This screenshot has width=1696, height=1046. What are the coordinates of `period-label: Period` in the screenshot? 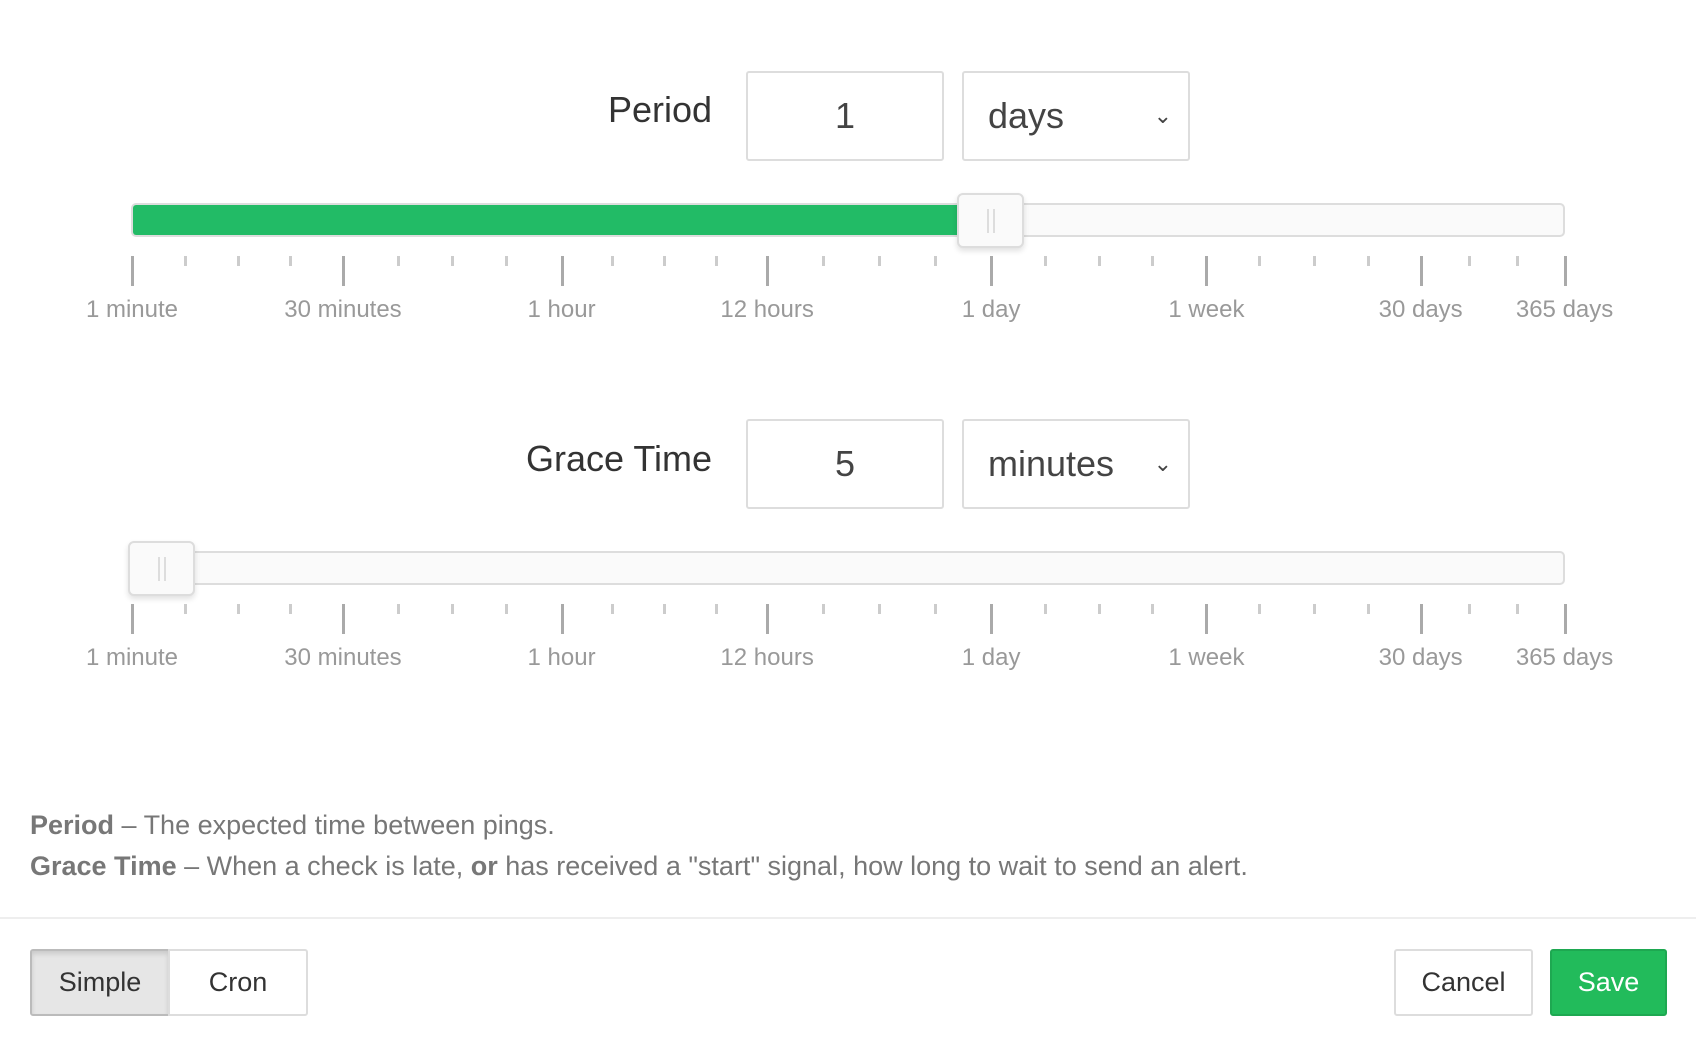 It's located at (659, 109).